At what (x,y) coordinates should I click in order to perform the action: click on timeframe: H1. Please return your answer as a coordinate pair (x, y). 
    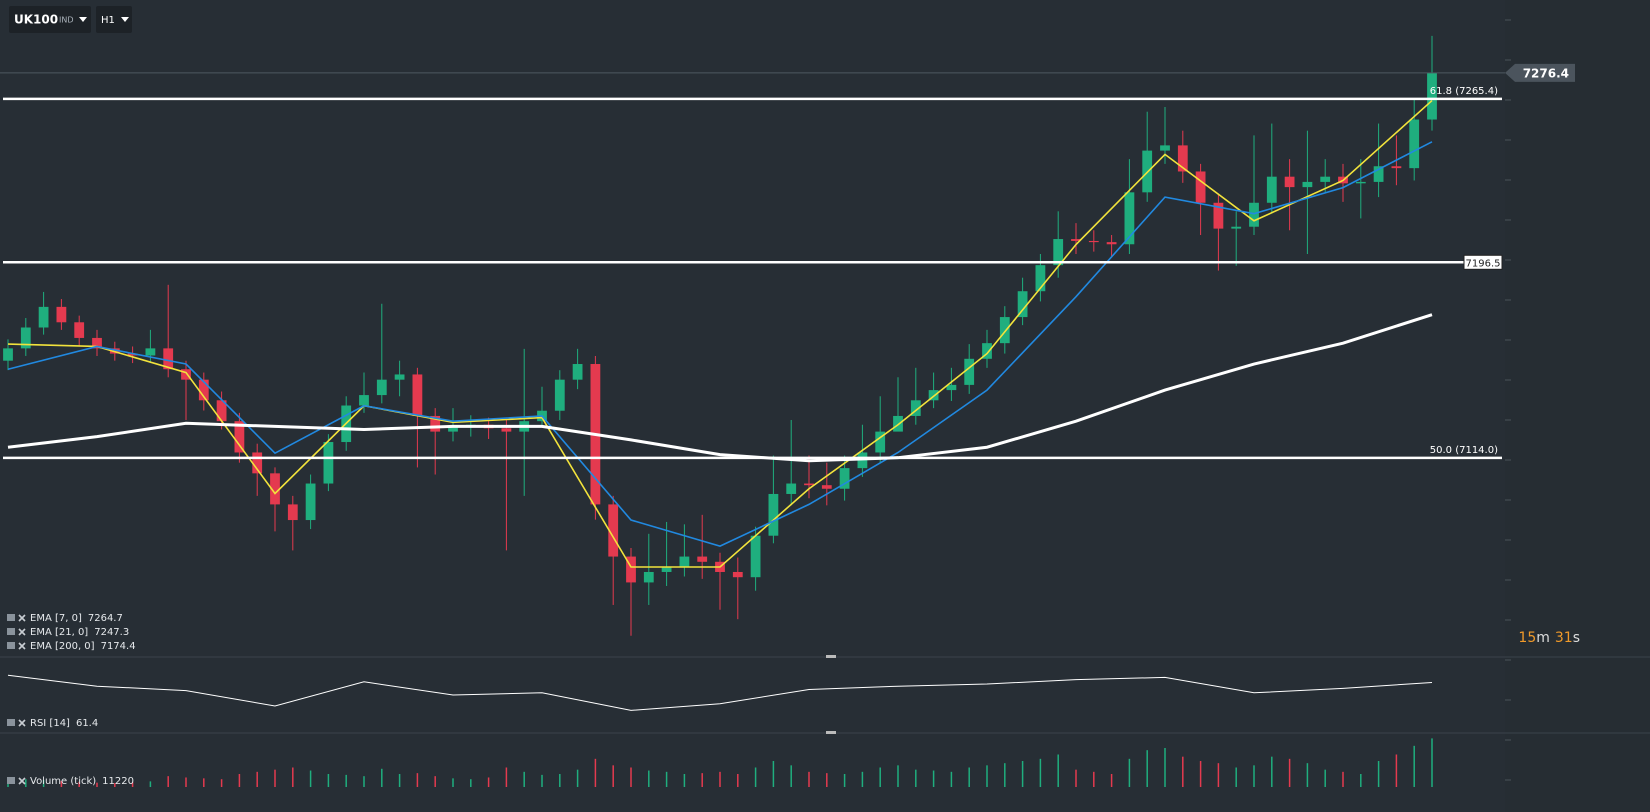
    Looking at the image, I should click on (108, 20).